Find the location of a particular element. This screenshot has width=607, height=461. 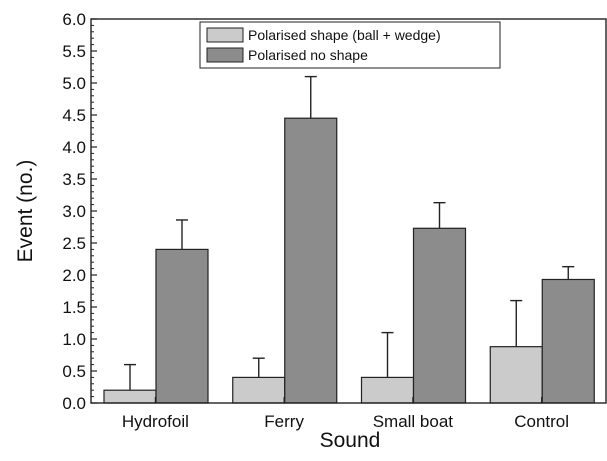

y-tick-label: 1.5 is located at coordinates (74, 307).